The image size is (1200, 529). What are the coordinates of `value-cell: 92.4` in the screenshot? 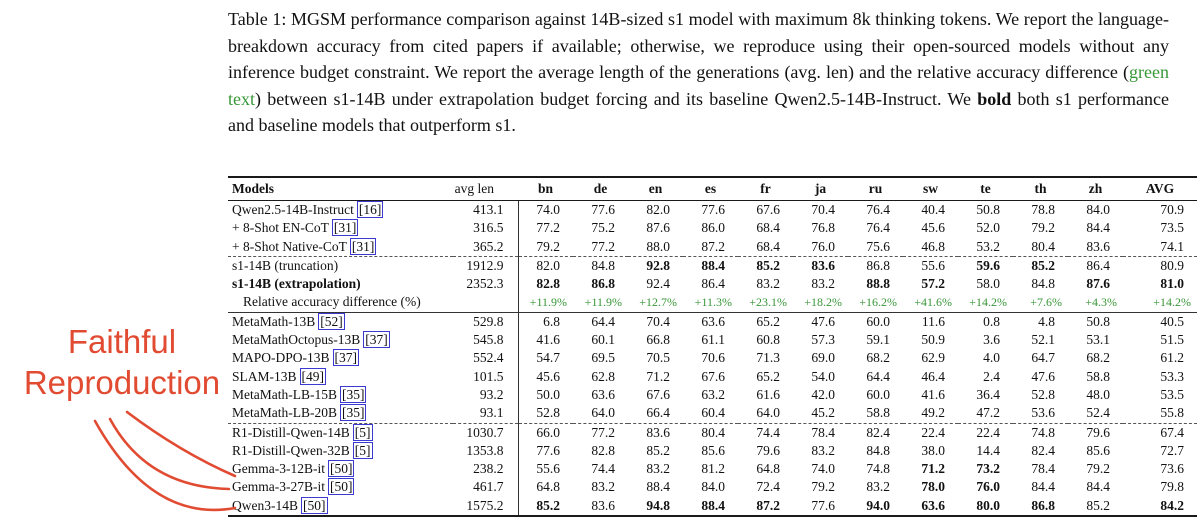 It's located at (658, 284).